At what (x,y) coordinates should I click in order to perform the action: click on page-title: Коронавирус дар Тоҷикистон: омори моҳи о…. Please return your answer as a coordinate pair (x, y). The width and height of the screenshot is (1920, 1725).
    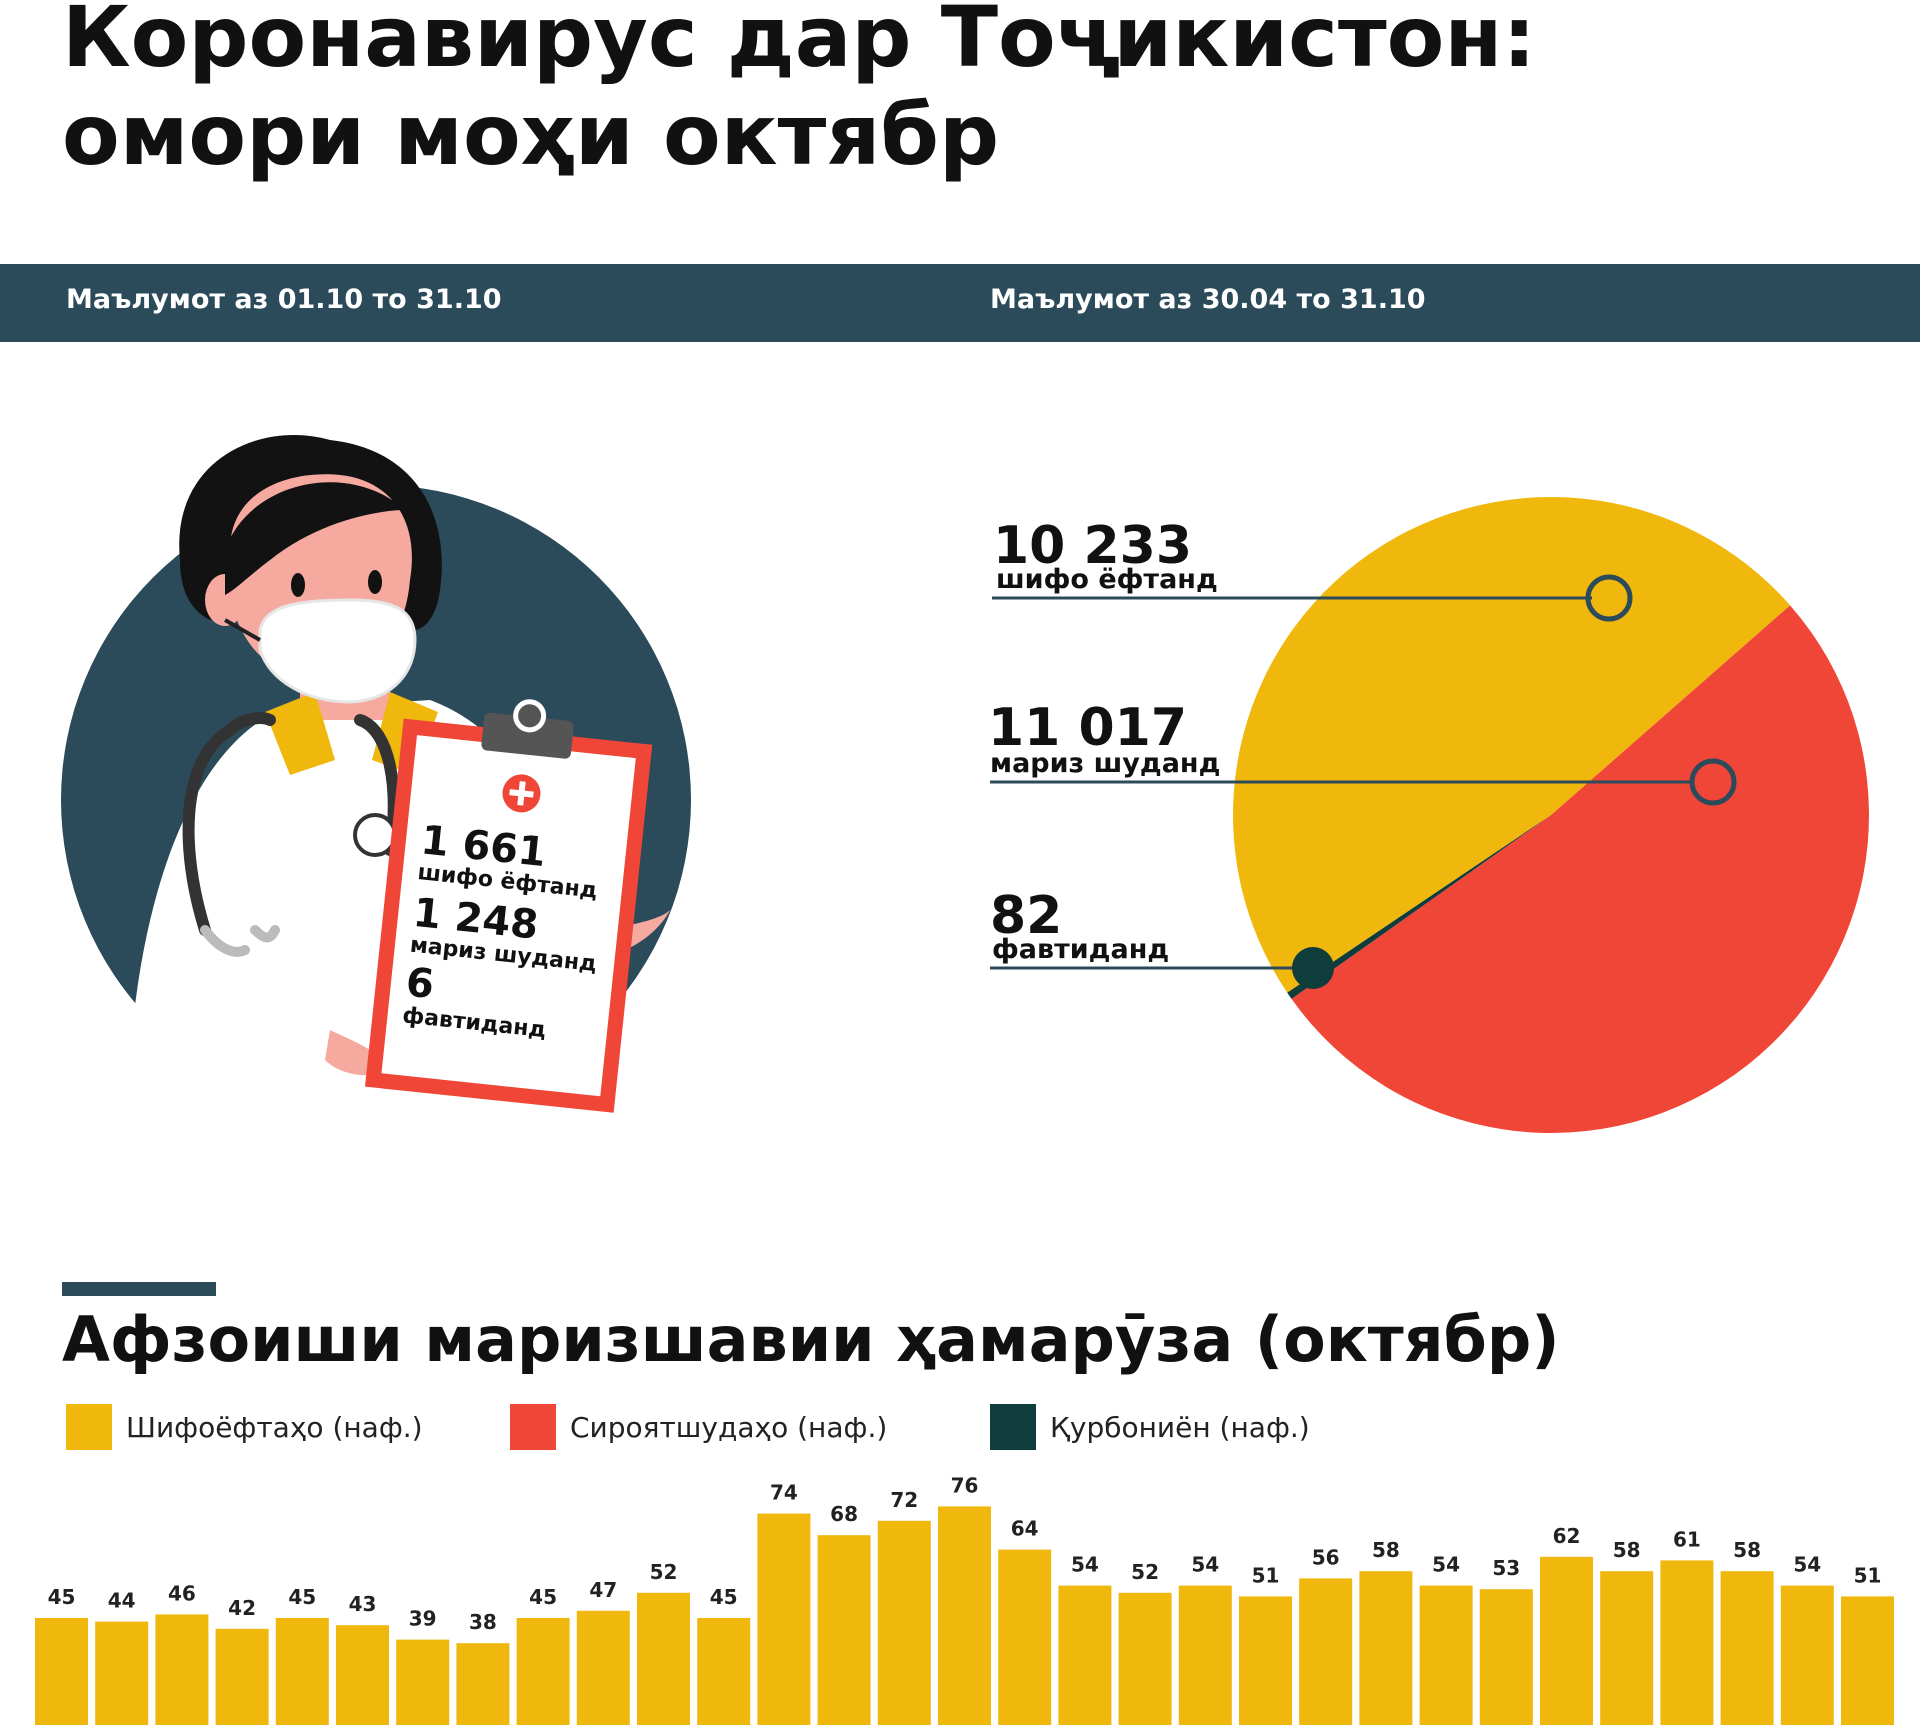
    Looking at the image, I should click on (799, 92).